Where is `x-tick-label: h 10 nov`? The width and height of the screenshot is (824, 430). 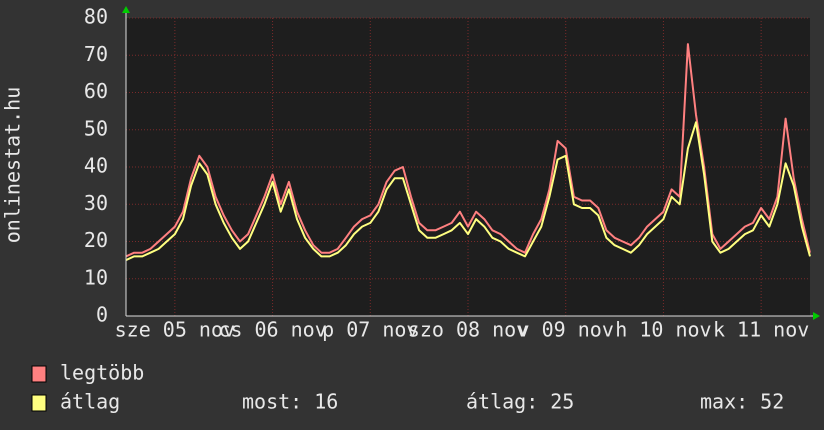 x-tick-label: h 10 nov is located at coordinates (663, 330).